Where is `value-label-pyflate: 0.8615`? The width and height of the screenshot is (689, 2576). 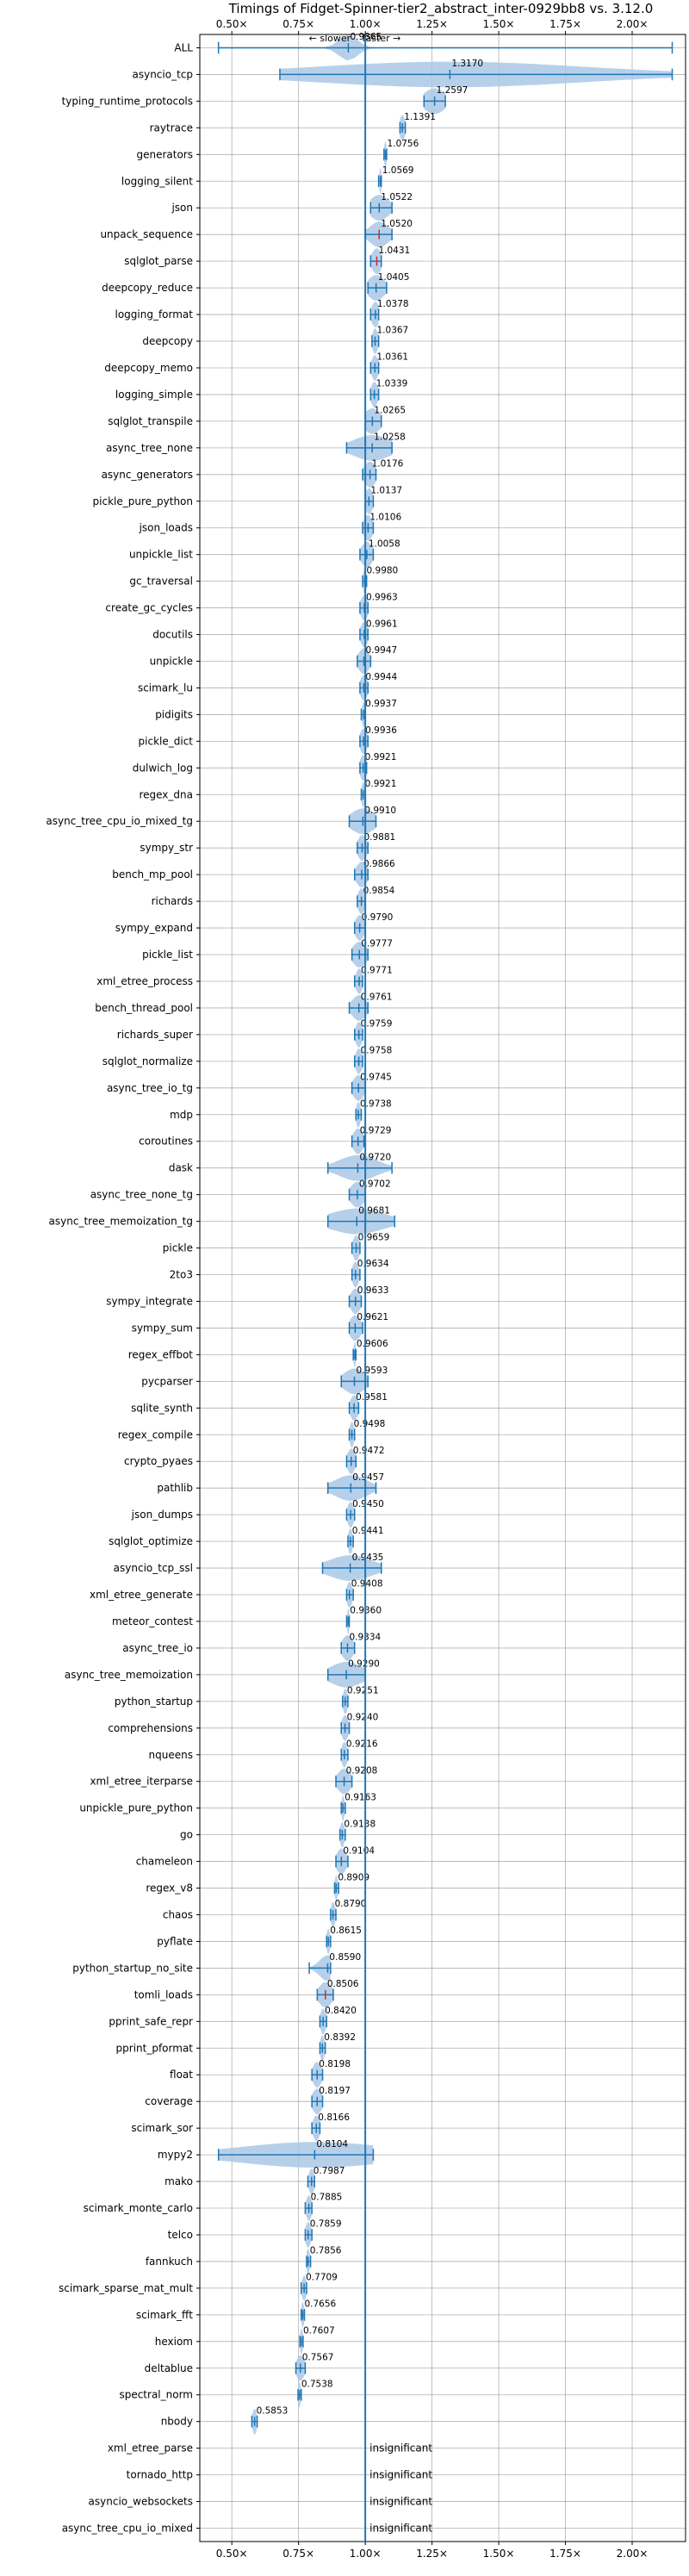 value-label-pyflate: 0.8615 is located at coordinates (346, 1931).